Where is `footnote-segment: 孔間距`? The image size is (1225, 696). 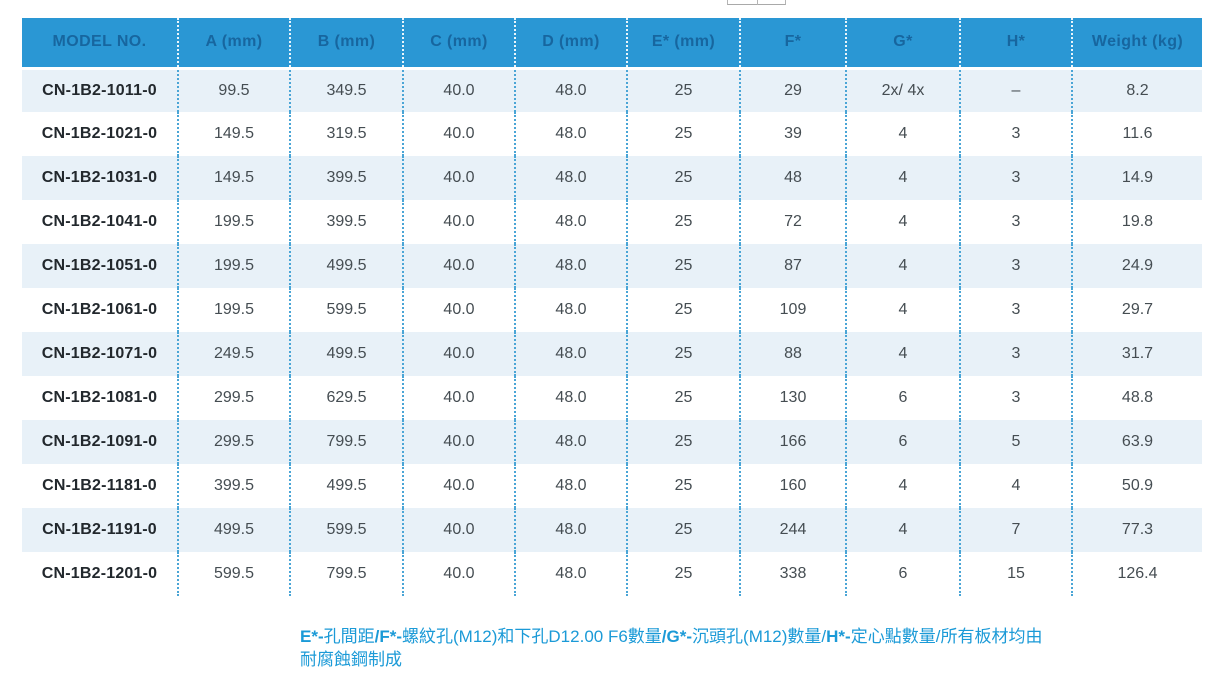
footnote-segment: 孔間距 is located at coordinates (349, 636).